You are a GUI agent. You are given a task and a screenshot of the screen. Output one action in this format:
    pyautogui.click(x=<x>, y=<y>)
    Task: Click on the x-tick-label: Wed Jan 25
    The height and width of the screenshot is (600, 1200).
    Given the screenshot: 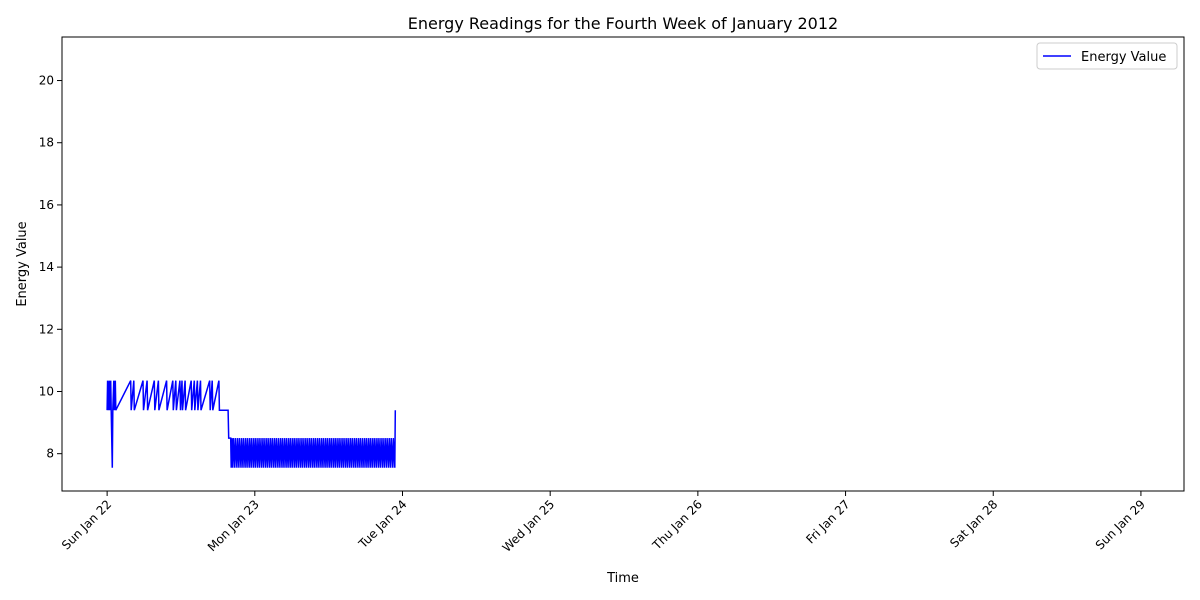 What is the action you would take?
    pyautogui.click(x=529, y=526)
    